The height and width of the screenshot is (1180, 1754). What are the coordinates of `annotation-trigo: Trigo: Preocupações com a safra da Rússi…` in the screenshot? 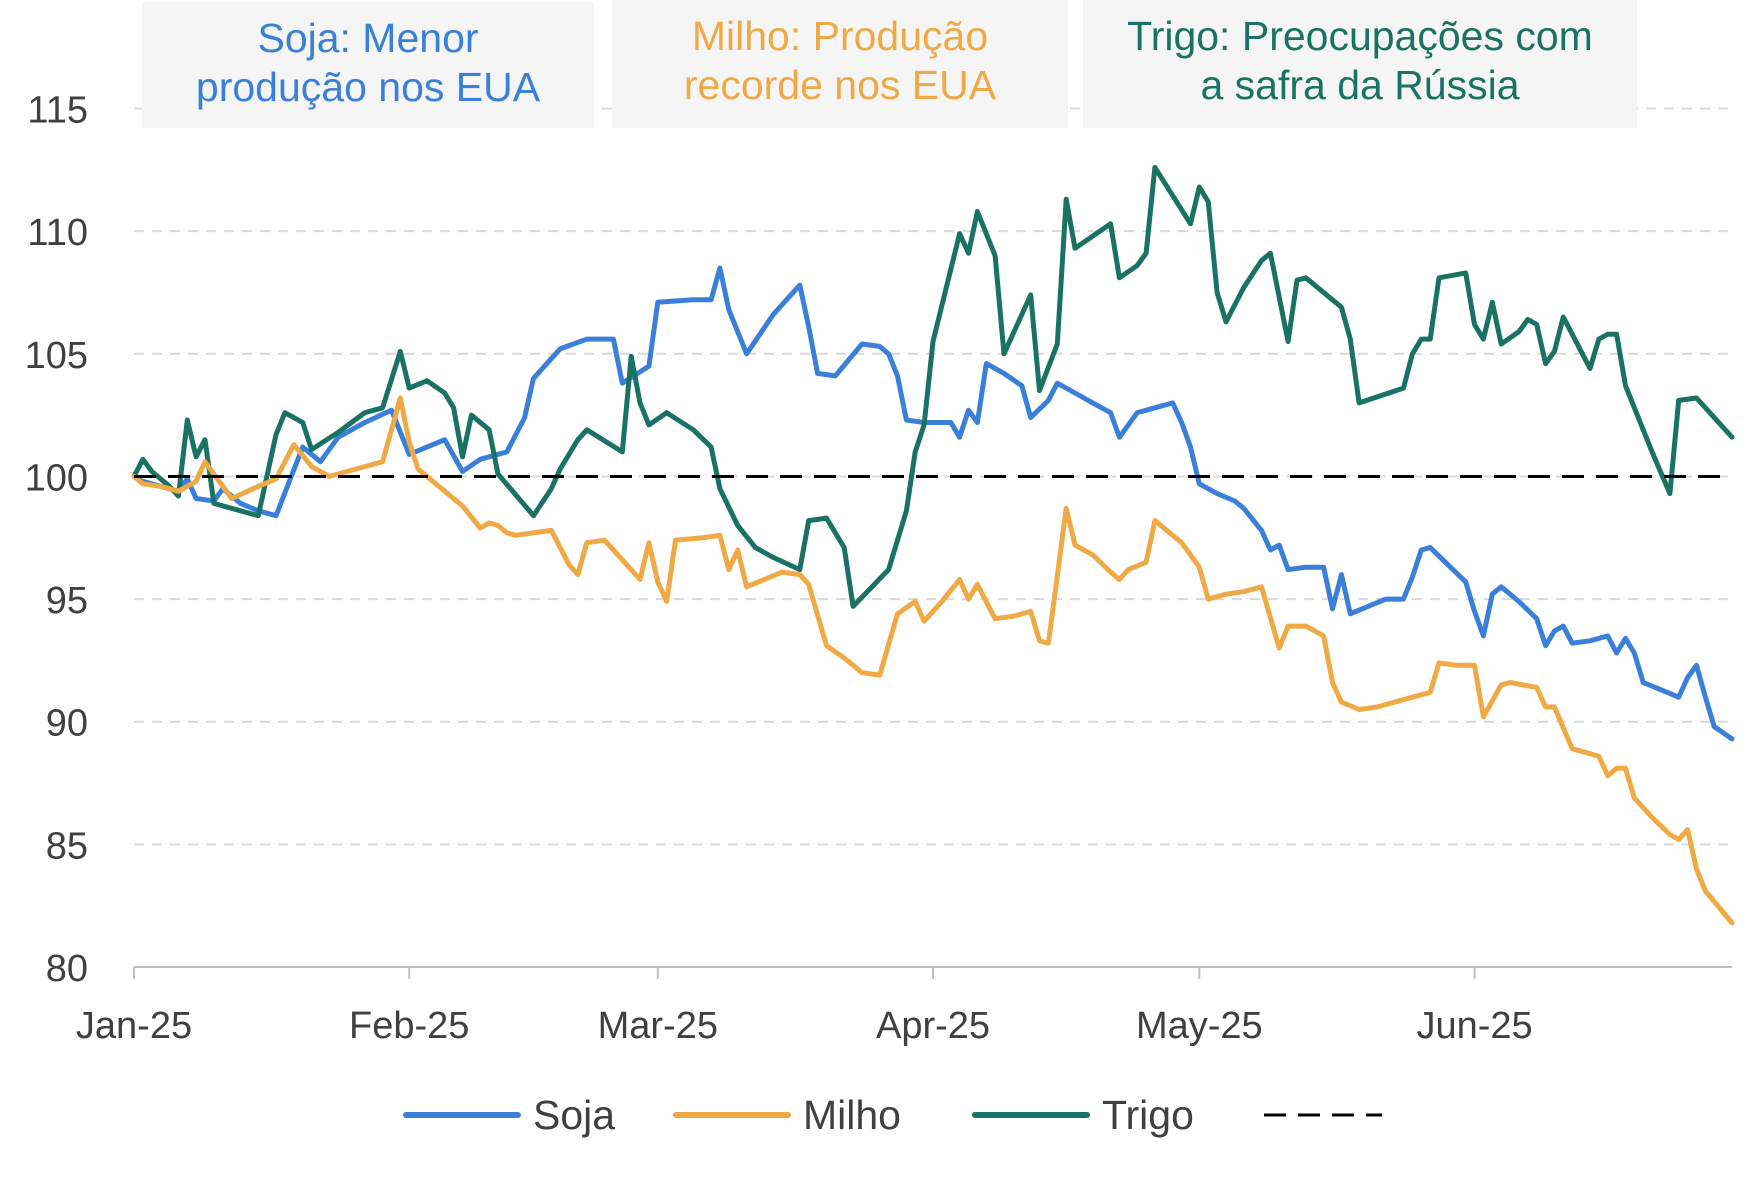 It's located at (1360, 64).